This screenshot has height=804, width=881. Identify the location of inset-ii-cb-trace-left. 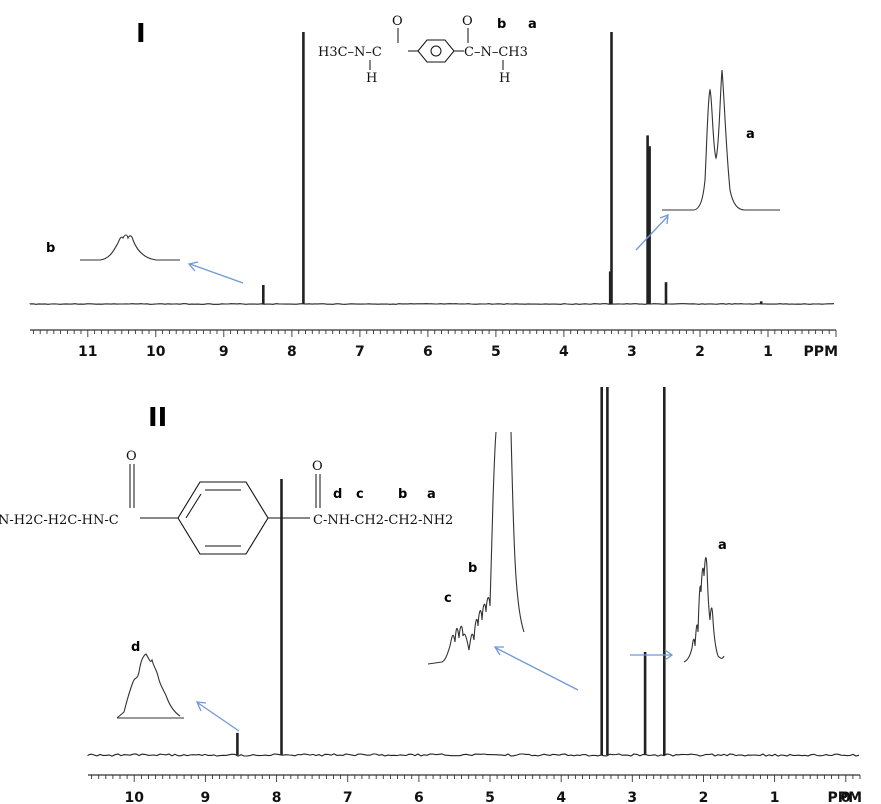
(462, 548).